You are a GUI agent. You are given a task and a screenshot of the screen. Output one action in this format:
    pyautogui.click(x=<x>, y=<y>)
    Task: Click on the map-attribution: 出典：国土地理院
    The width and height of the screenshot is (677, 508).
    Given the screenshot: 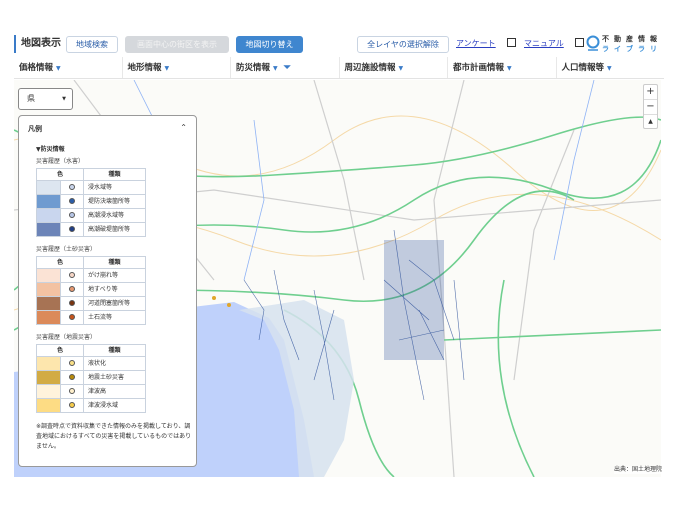 What is the action you would take?
    pyautogui.click(x=638, y=470)
    